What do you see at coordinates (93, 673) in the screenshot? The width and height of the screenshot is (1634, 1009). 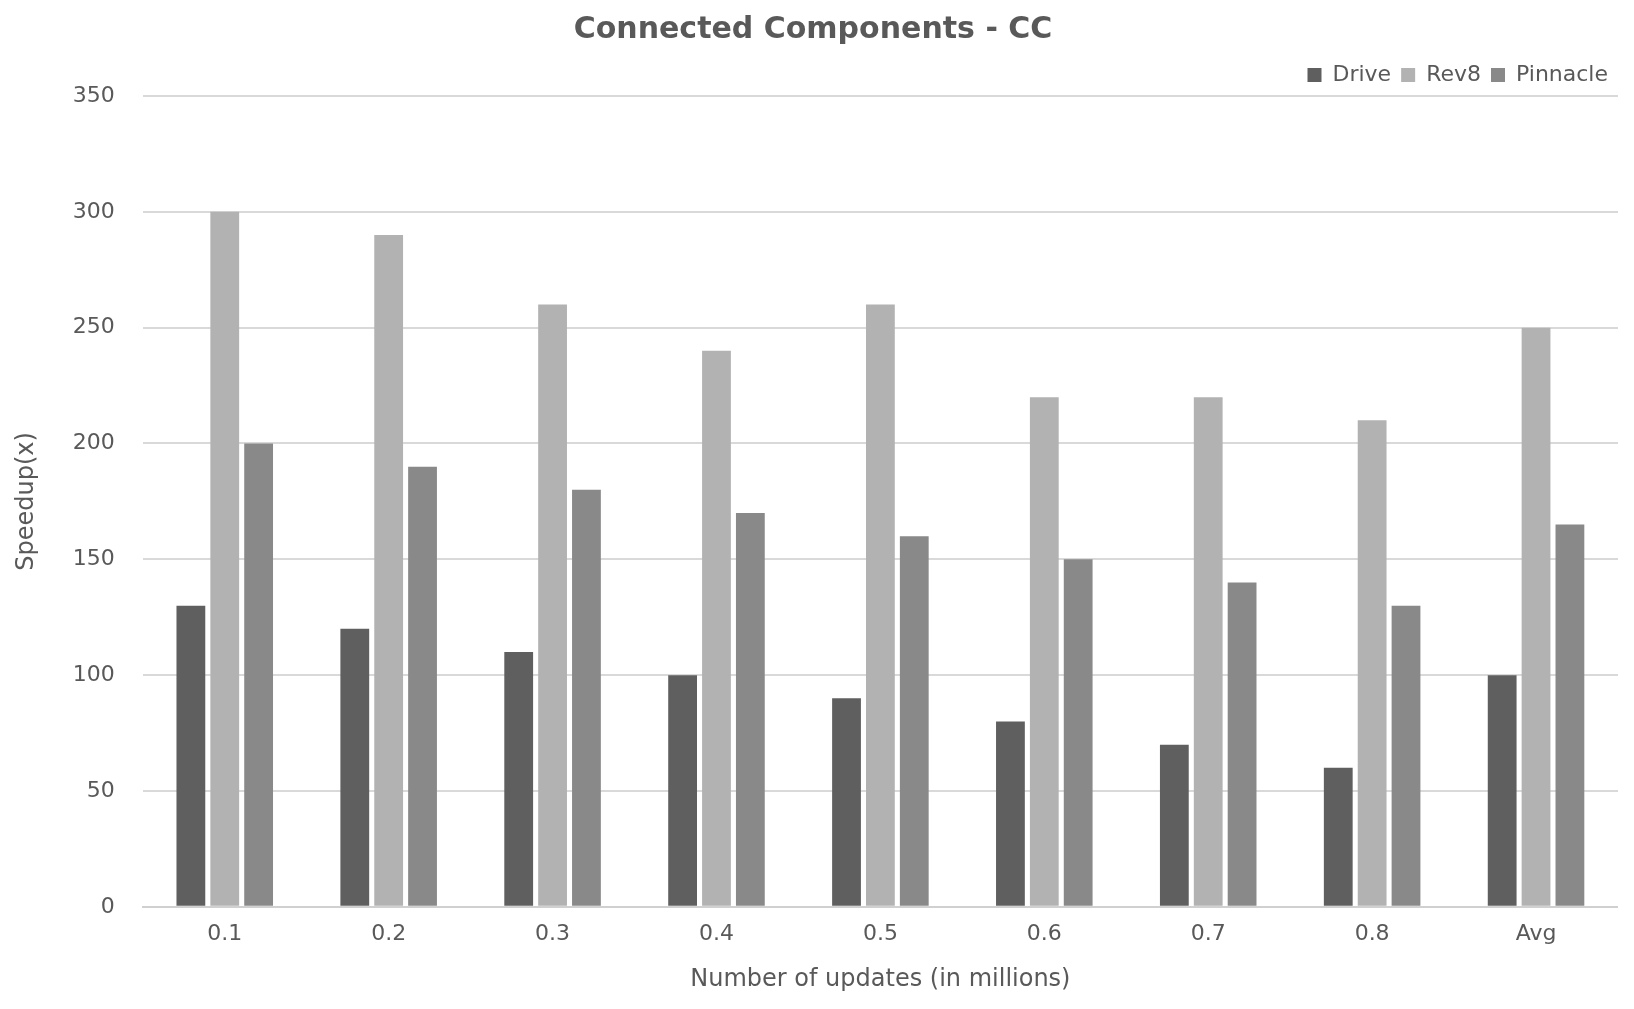 I see `y-tick-label: 100` at bounding box center [93, 673].